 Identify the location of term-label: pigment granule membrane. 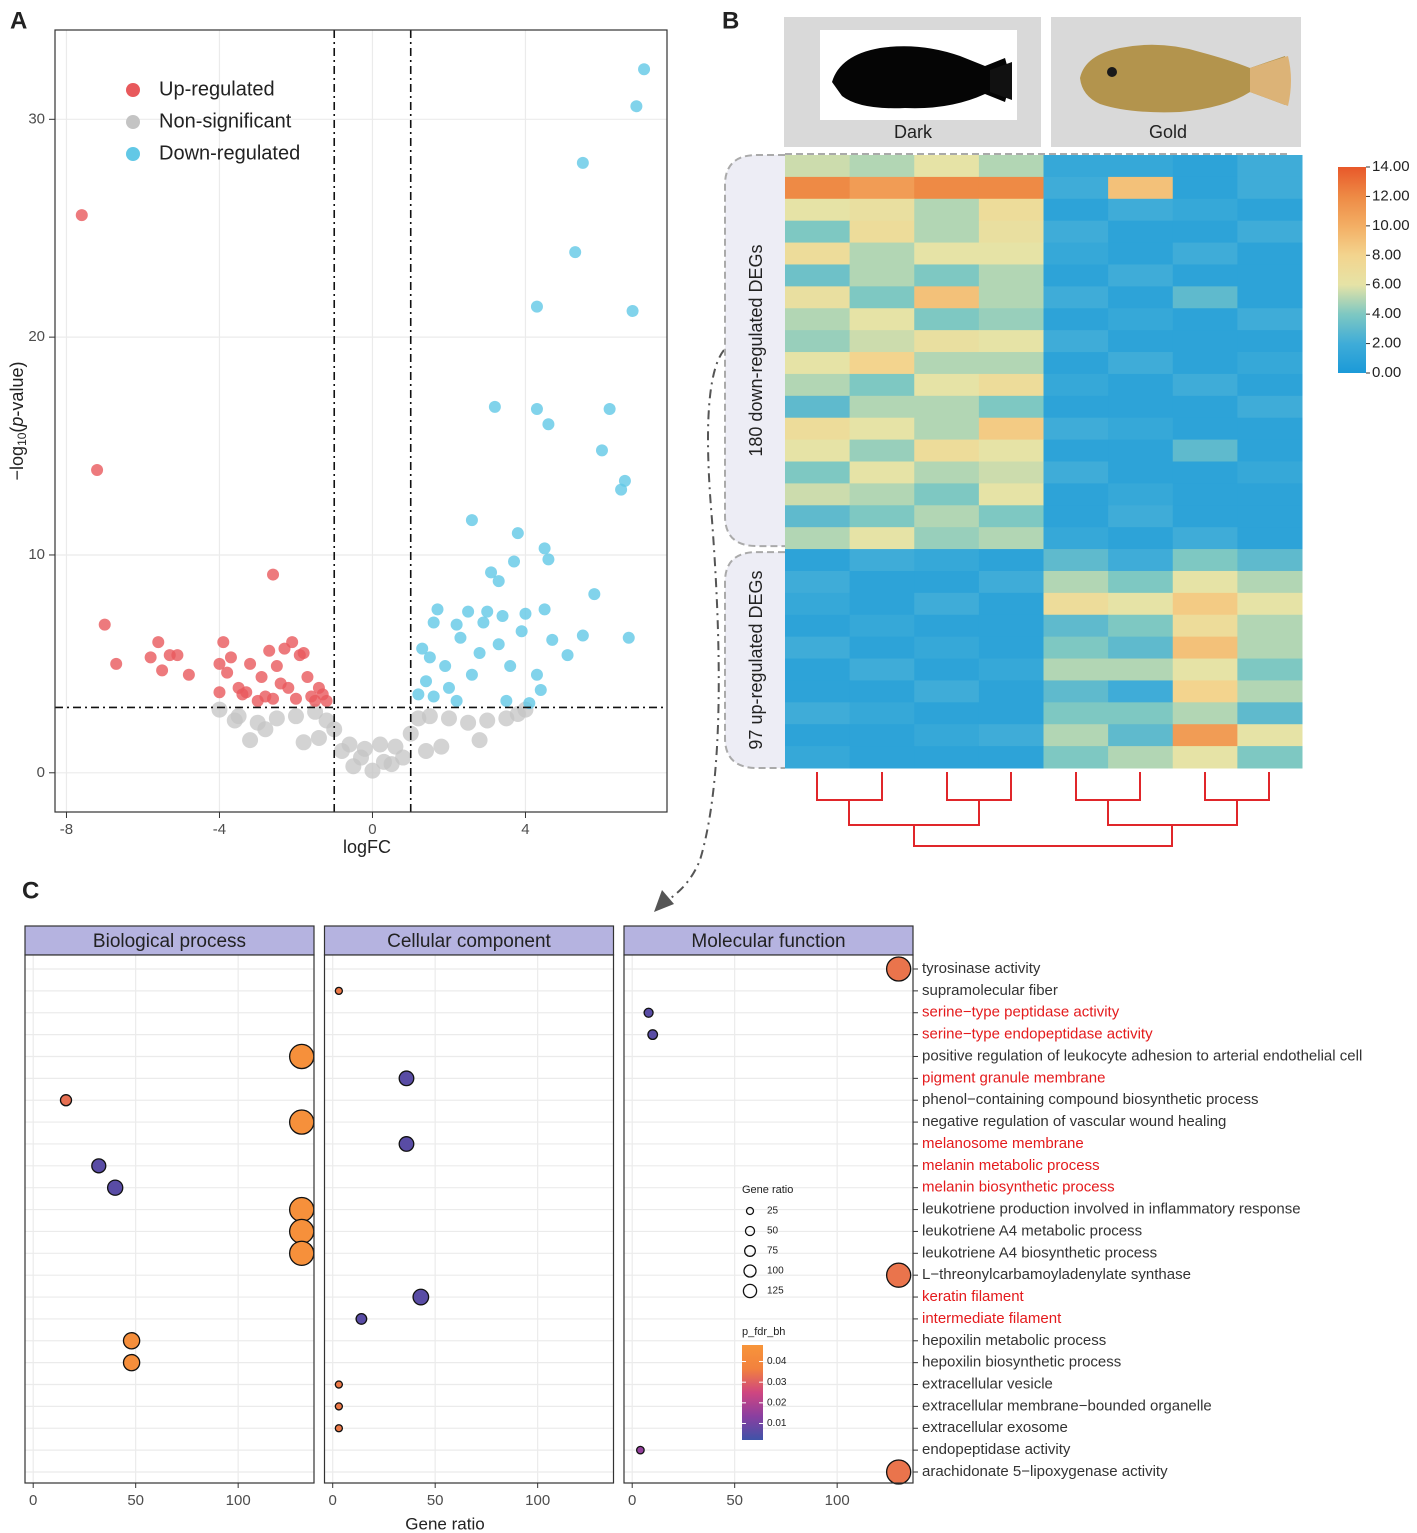
(1013, 1077).